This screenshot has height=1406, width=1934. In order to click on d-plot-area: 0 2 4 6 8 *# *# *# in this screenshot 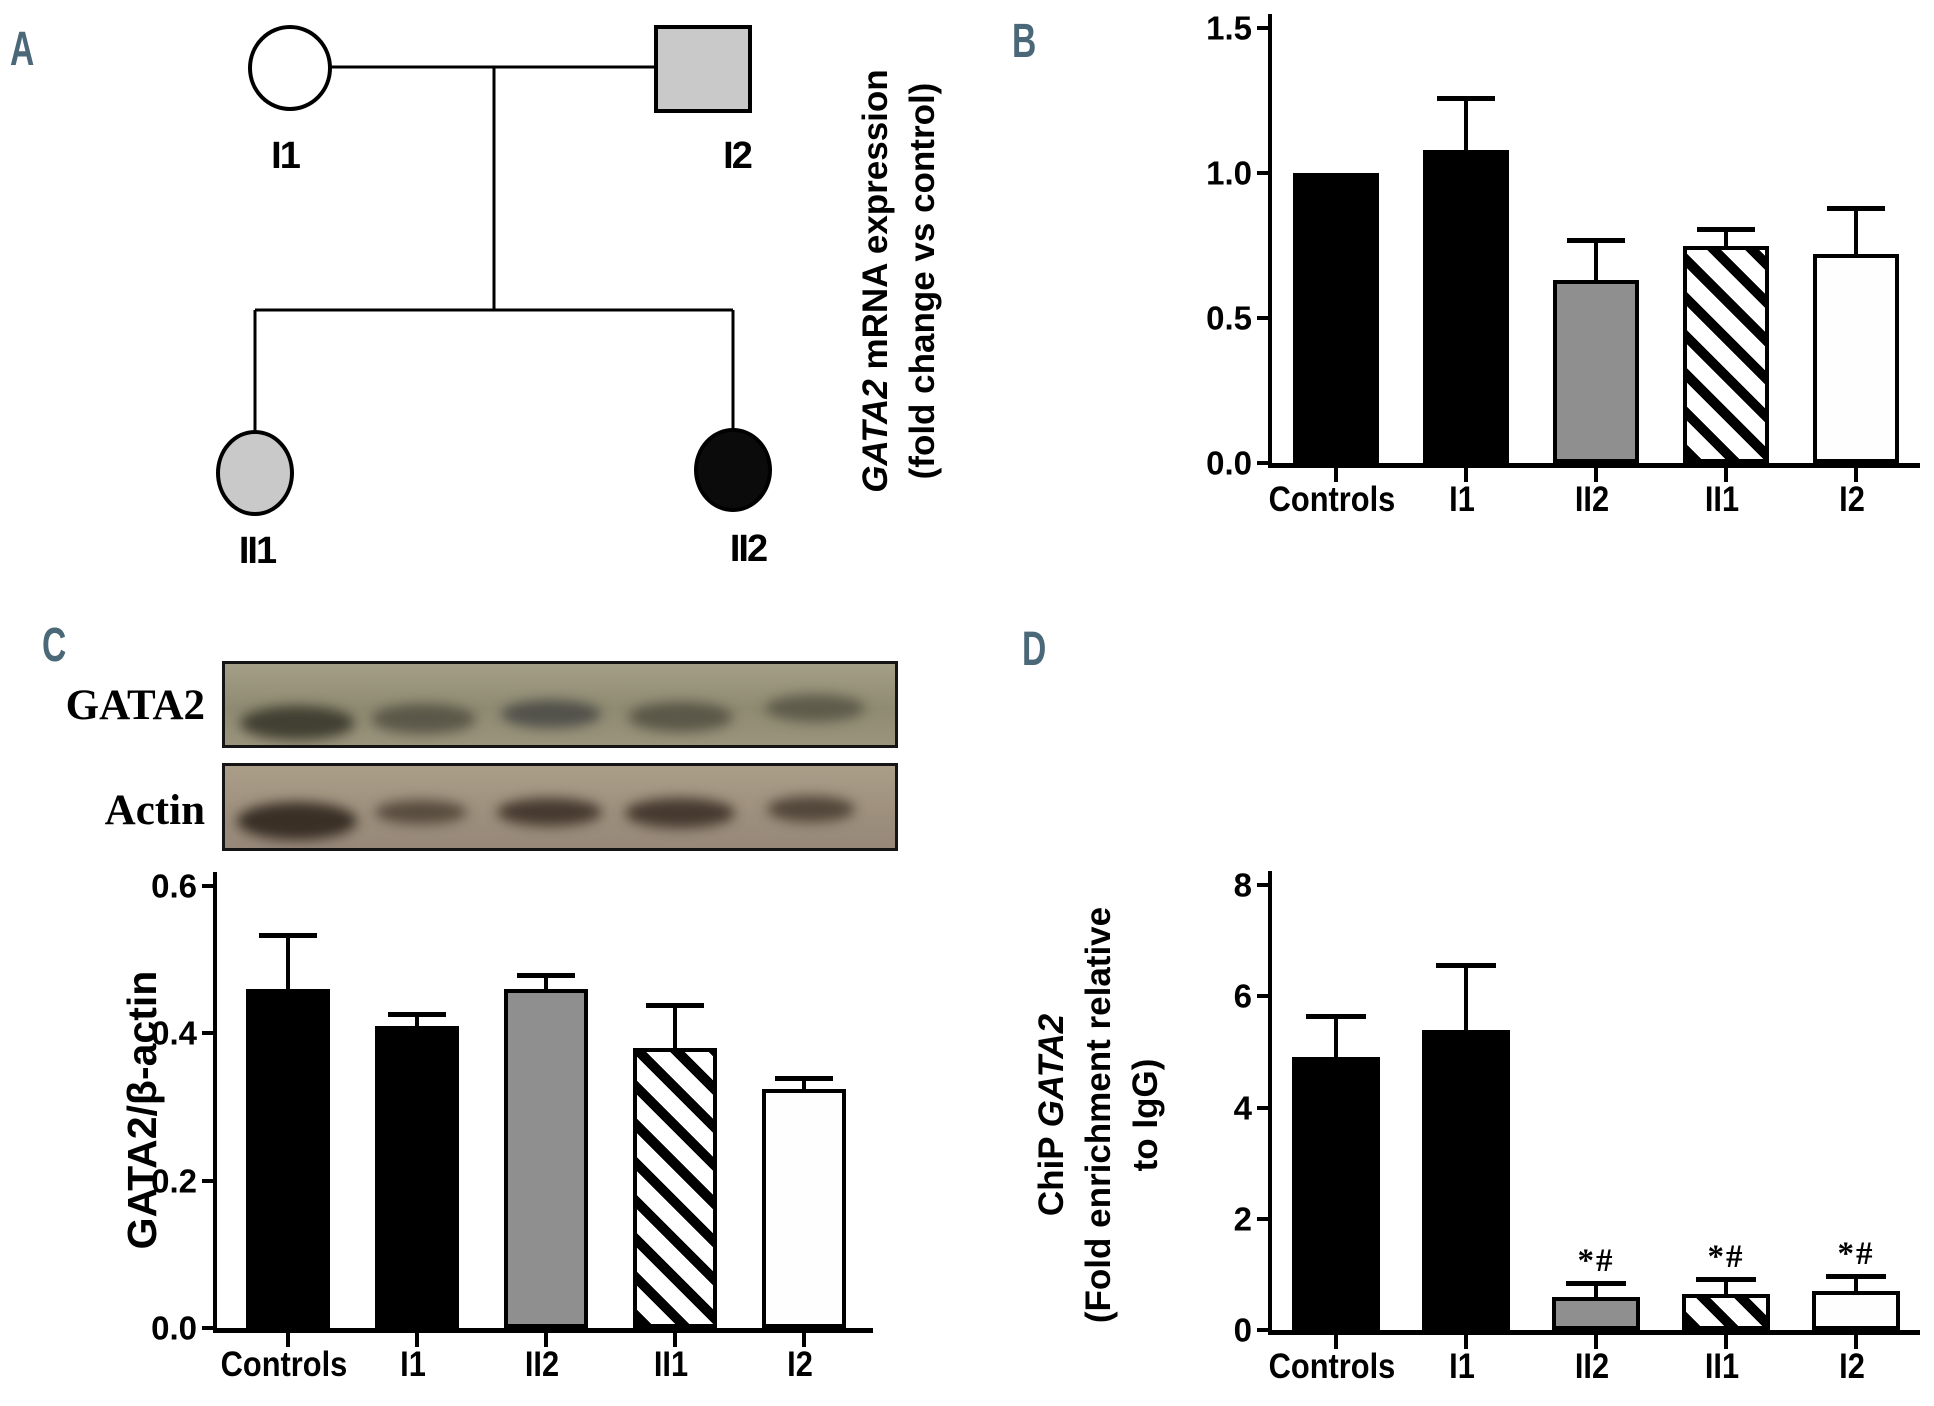, I will do `click(1577, 1109)`.